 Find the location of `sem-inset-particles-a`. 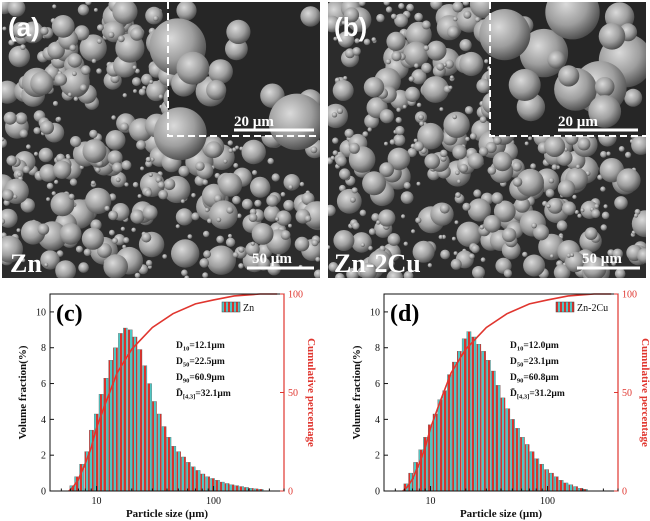

sem-inset-particles-a is located at coordinates (234, 81).